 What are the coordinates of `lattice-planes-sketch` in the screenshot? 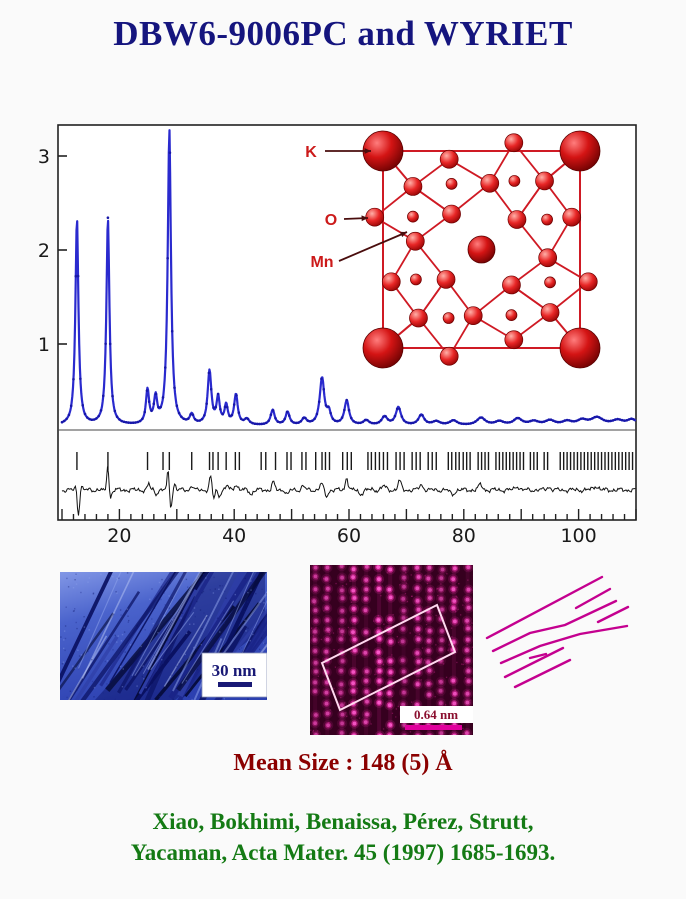 It's located at (557, 632).